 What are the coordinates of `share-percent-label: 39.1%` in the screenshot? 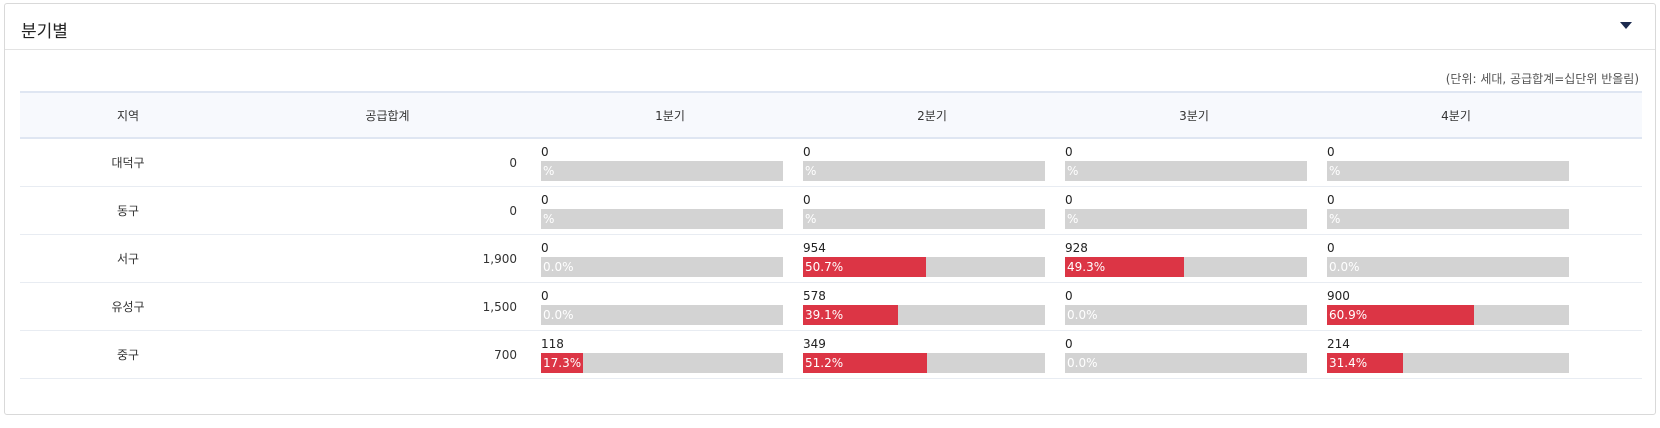 It's located at (824, 314).